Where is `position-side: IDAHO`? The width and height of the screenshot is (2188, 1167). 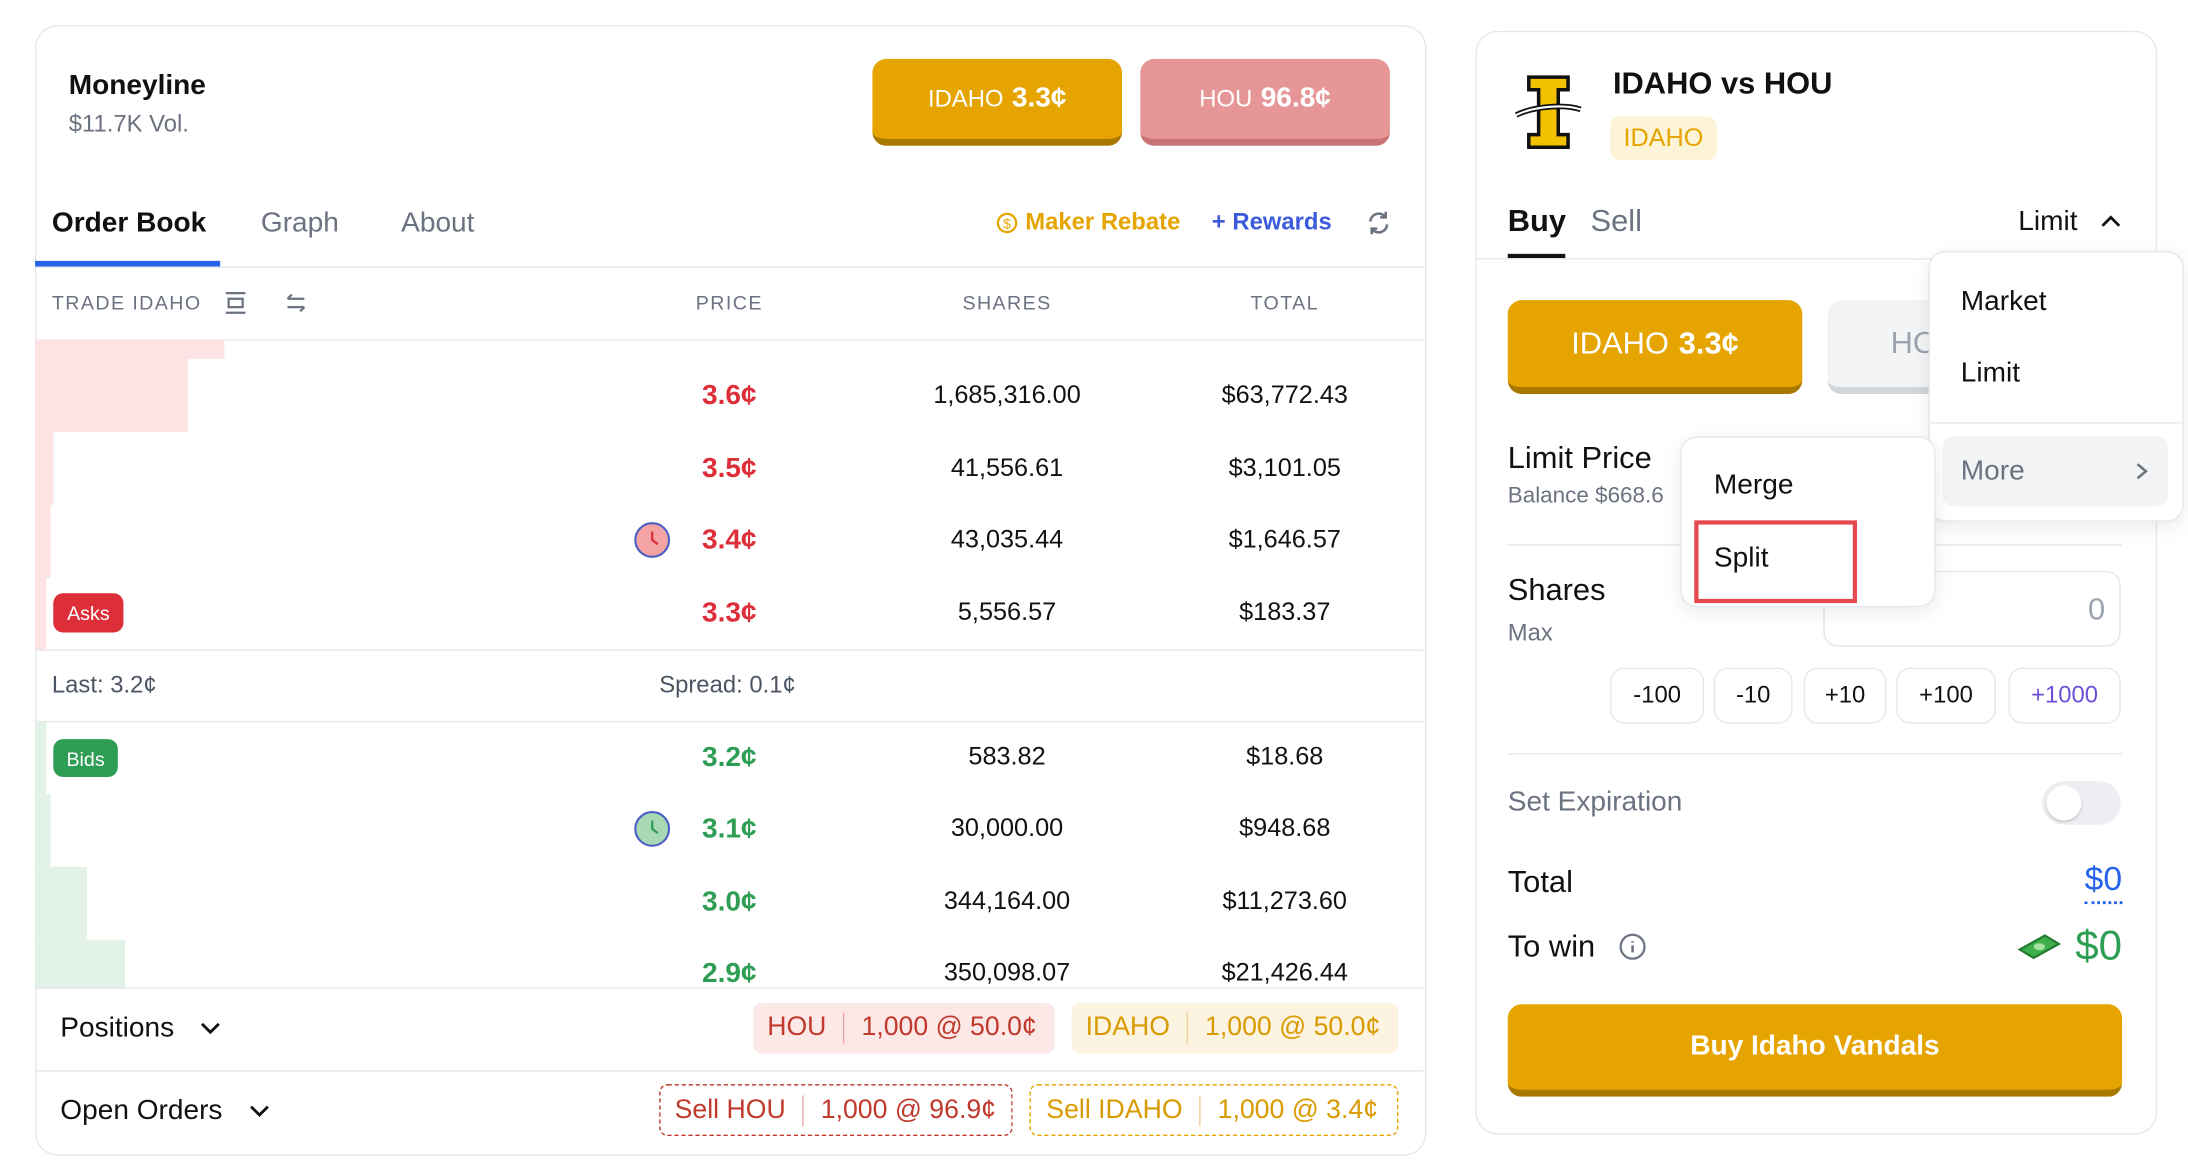 position-side: IDAHO is located at coordinates (1127, 1027).